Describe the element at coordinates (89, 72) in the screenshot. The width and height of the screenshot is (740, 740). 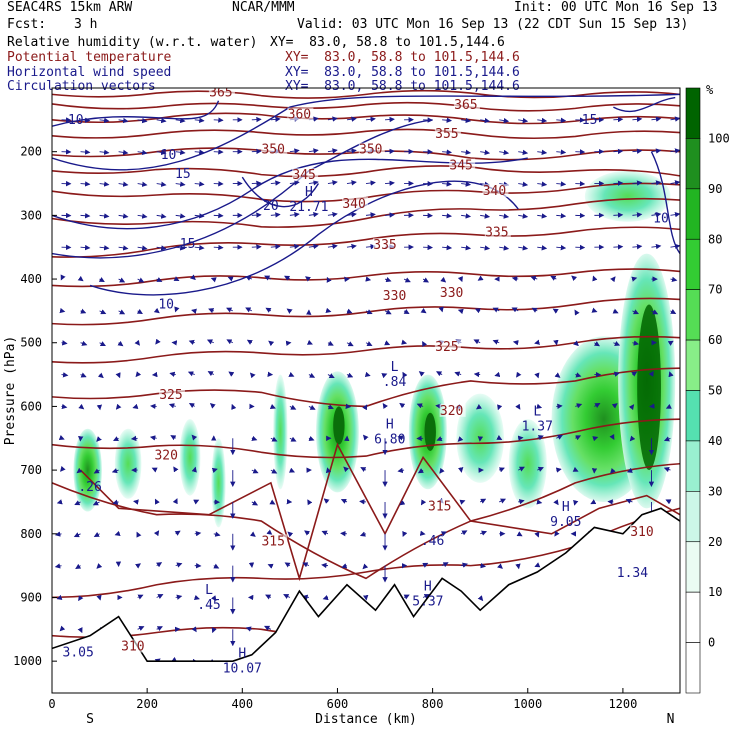
I see `field-name-wind: Horizontal wind speed` at that location.